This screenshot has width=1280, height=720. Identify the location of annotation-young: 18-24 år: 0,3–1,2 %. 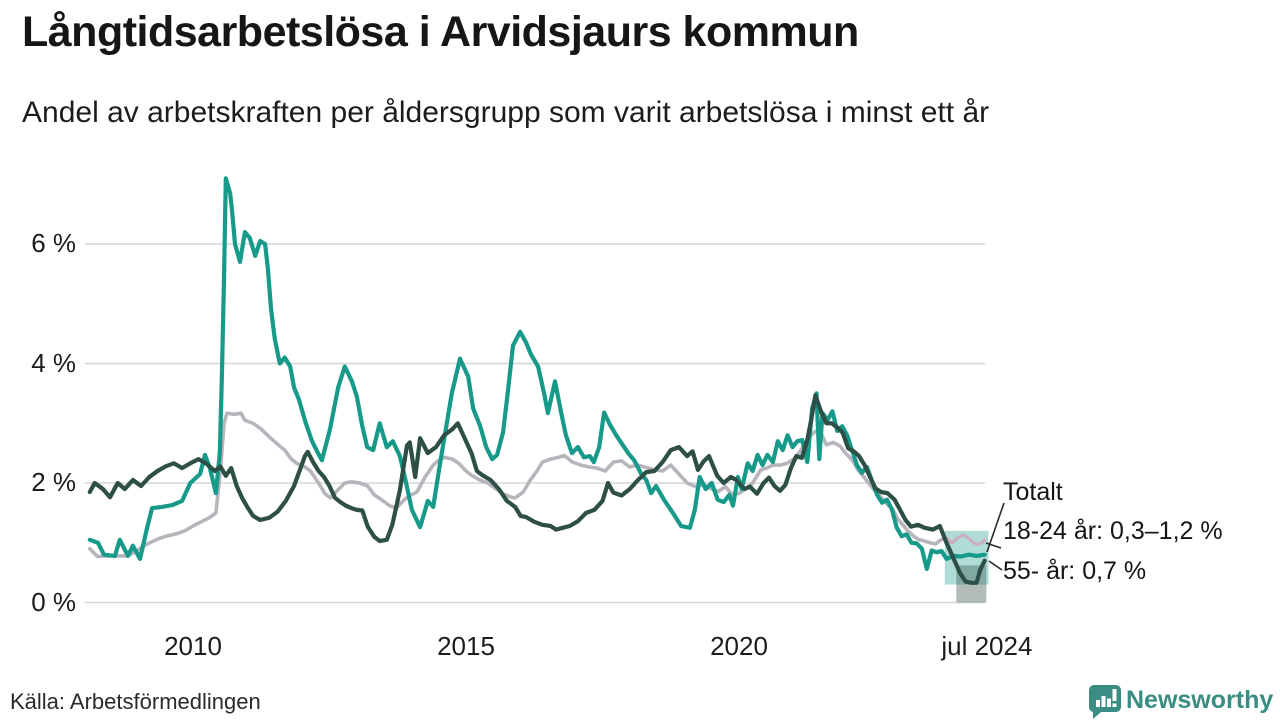
(1113, 531).